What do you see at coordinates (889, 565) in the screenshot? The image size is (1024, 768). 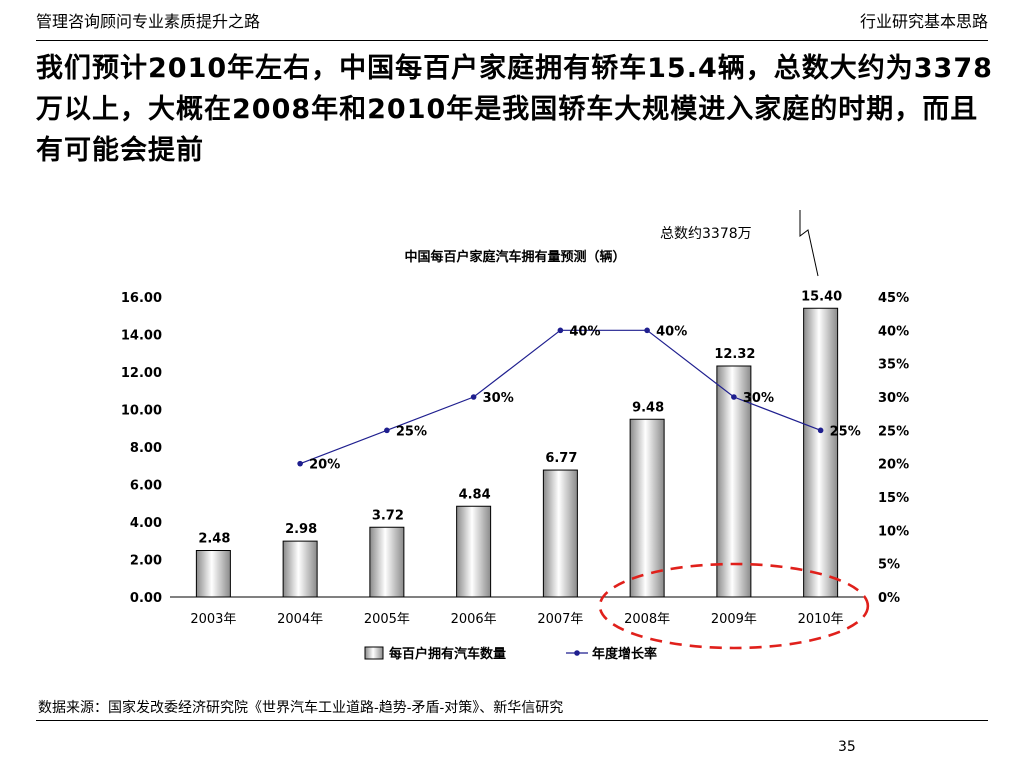 I see `y-right-tick-label: 5%` at bounding box center [889, 565].